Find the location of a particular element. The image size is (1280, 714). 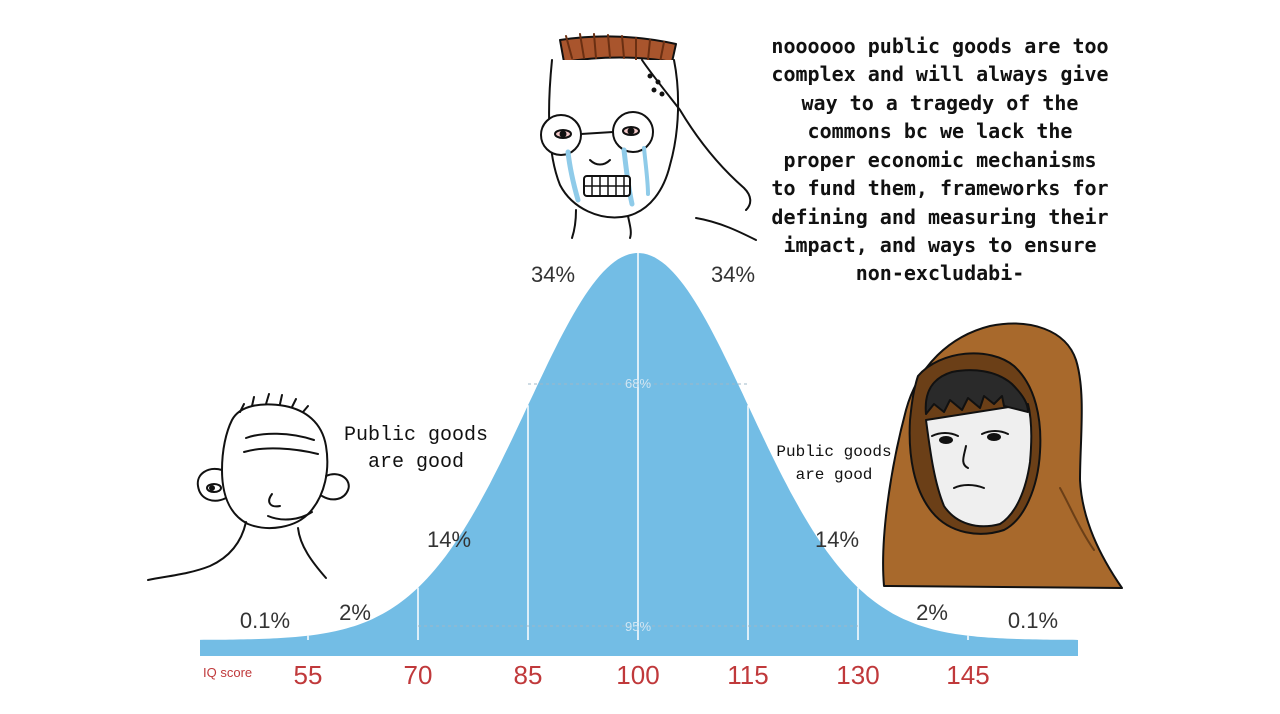

pct-label-0: 0.1% is located at coordinates (265, 620).